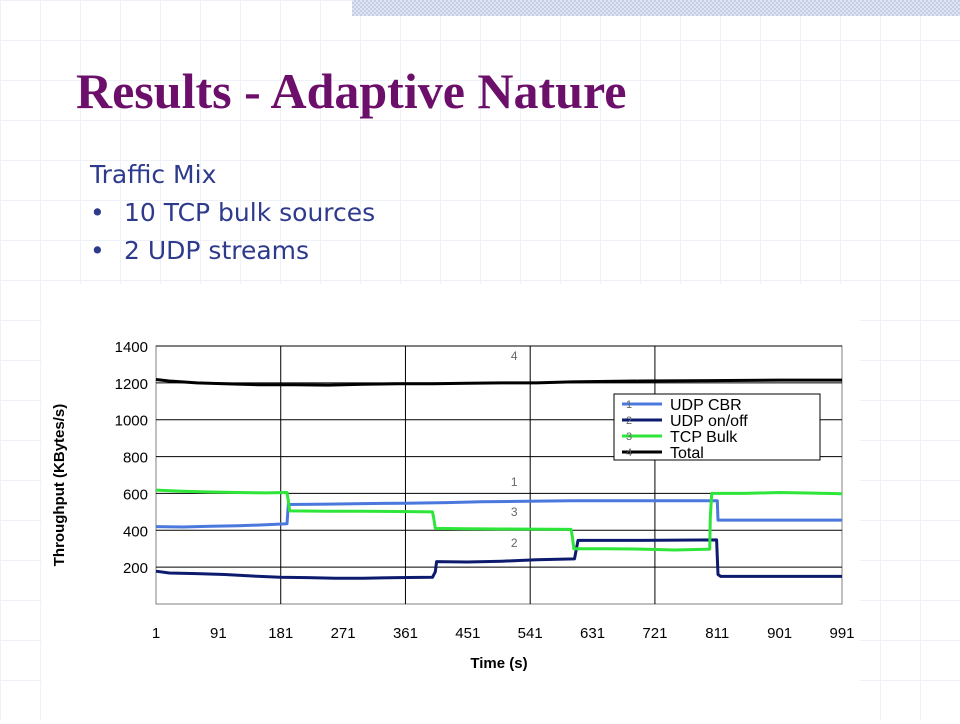 The width and height of the screenshot is (960, 724). I want to click on x-tick-label: 271, so click(343, 633).